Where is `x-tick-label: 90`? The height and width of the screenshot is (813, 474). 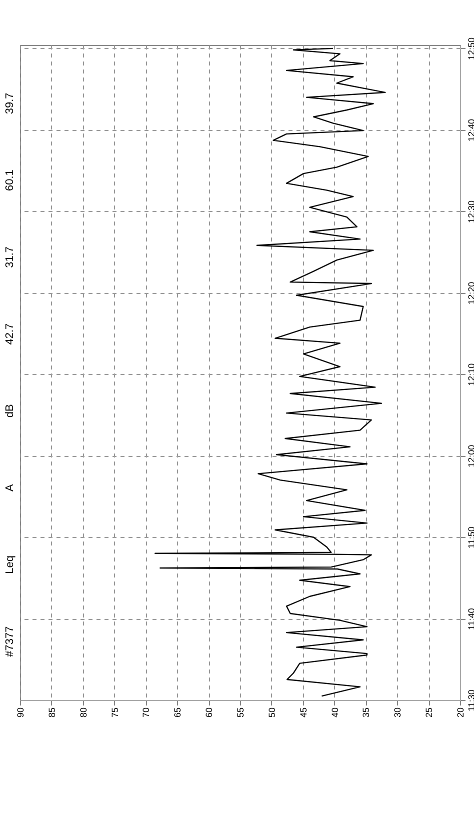 x-tick-label: 90 is located at coordinates (21, 713).